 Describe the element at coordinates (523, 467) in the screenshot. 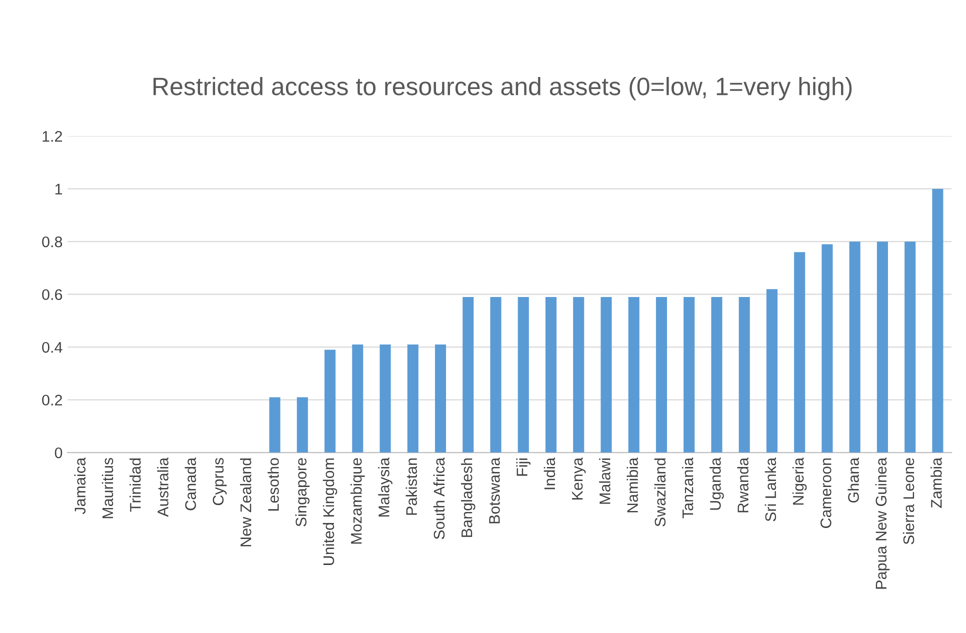

I see `x-tick-label: Fiji` at that location.